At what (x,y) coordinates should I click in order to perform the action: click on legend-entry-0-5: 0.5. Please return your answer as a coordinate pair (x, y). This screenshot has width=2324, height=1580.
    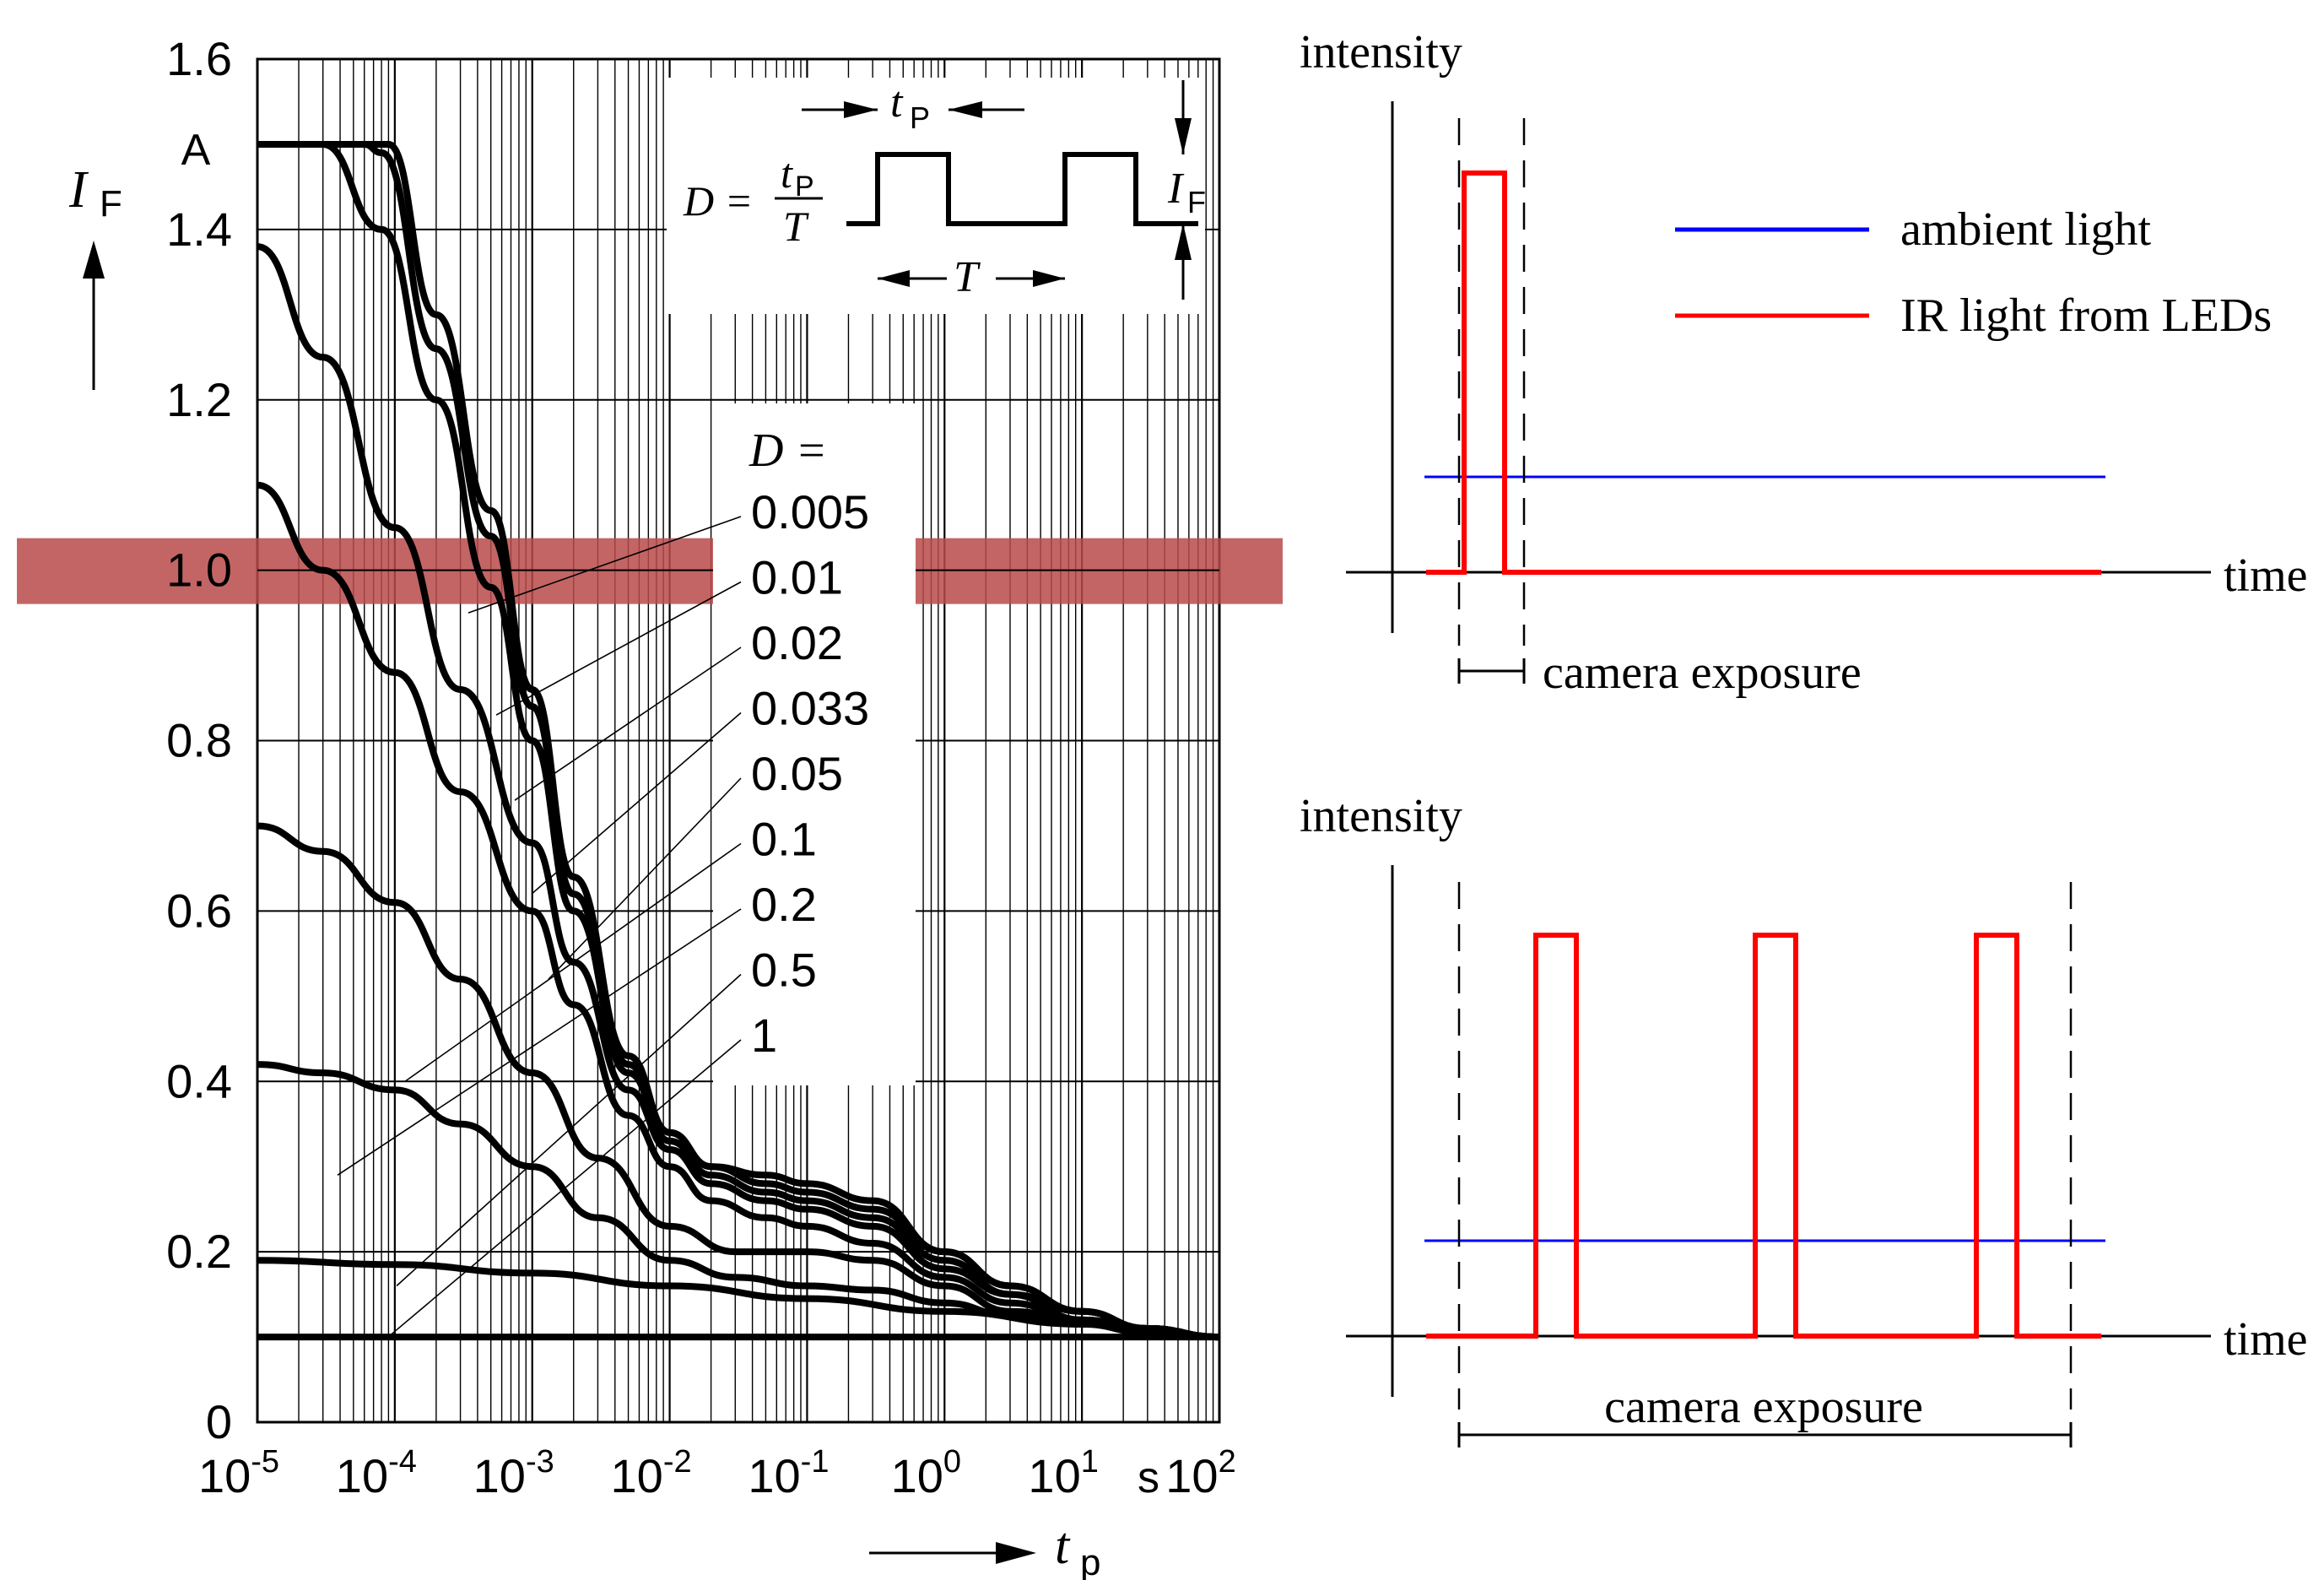
    Looking at the image, I should click on (784, 970).